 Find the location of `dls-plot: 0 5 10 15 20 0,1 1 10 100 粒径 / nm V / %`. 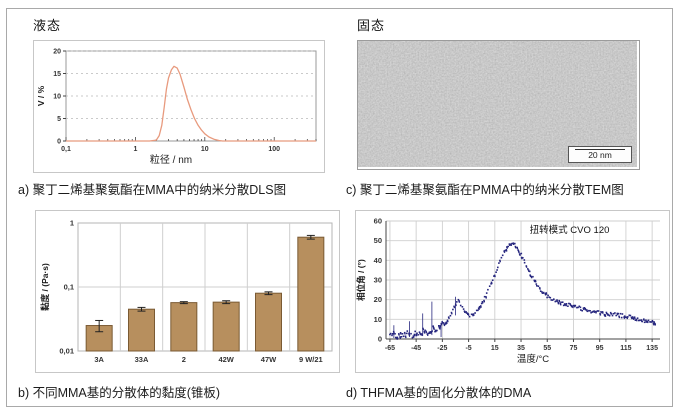

dls-plot: 0 5 10 15 20 0,1 1 10 100 粒径 / nm V / % is located at coordinates (176, 107).